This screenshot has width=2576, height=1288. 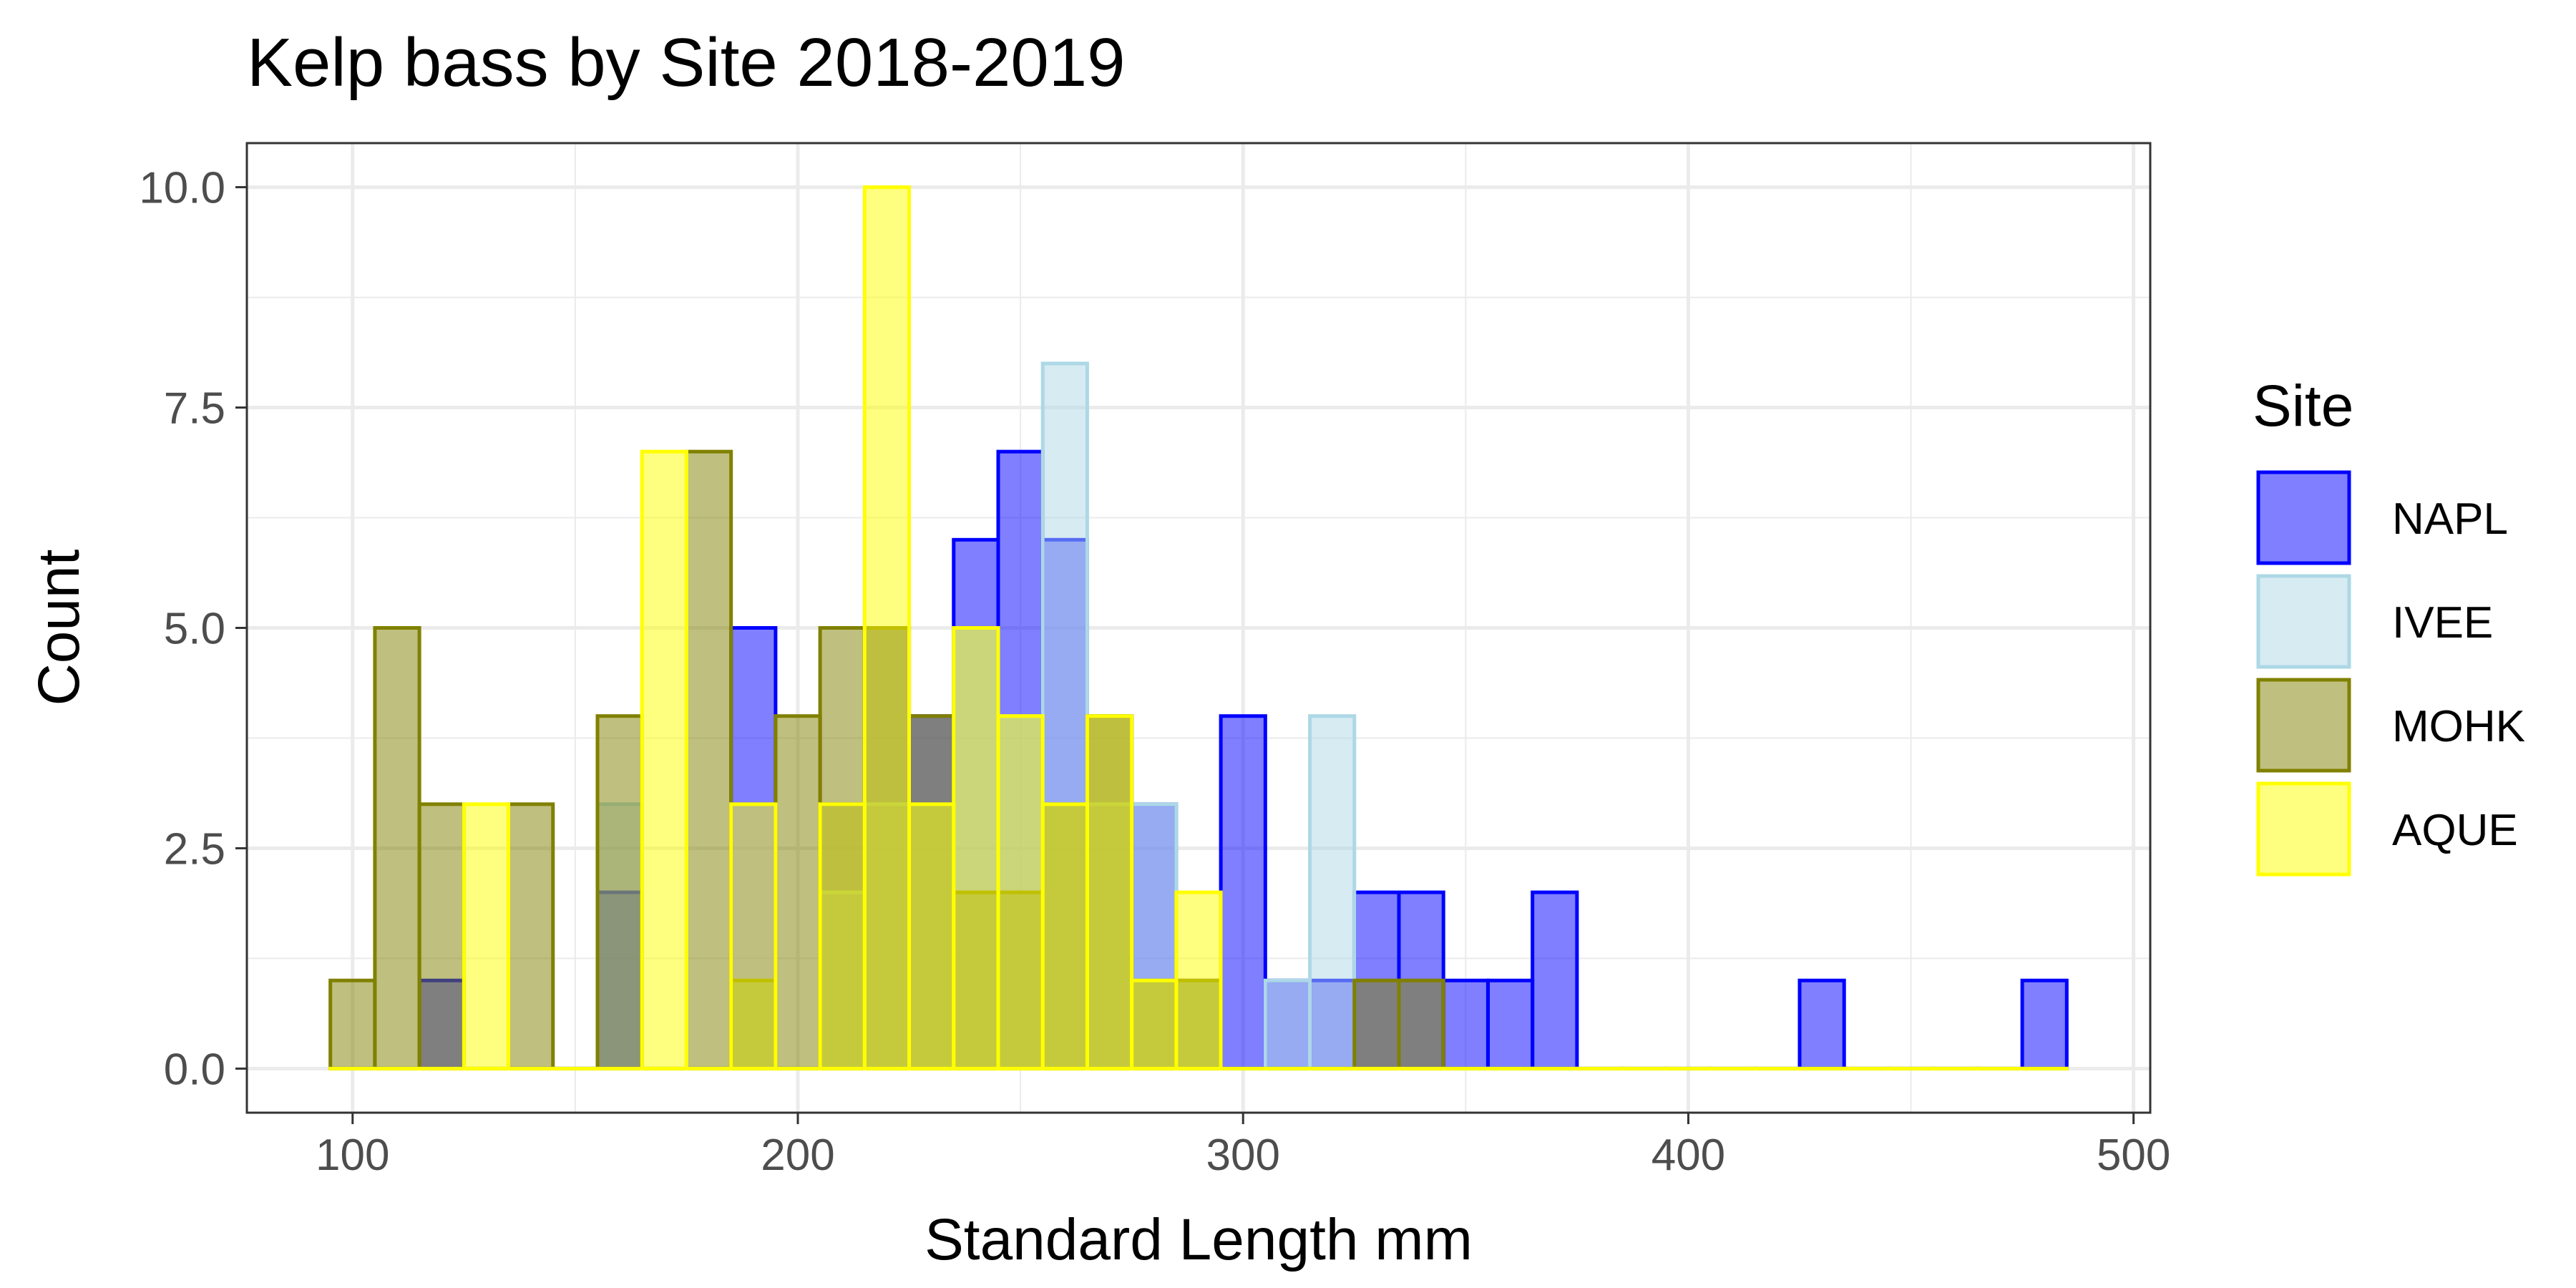 What do you see at coordinates (2442, 623) in the screenshot?
I see `legend-label-ivee: IVEE` at bounding box center [2442, 623].